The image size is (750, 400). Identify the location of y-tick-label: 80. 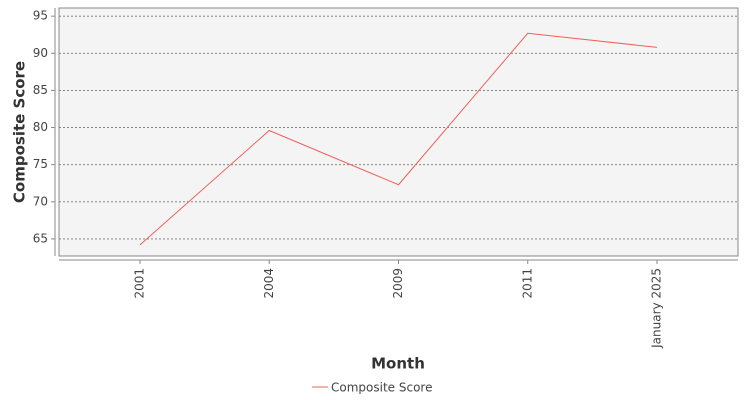
(40, 127).